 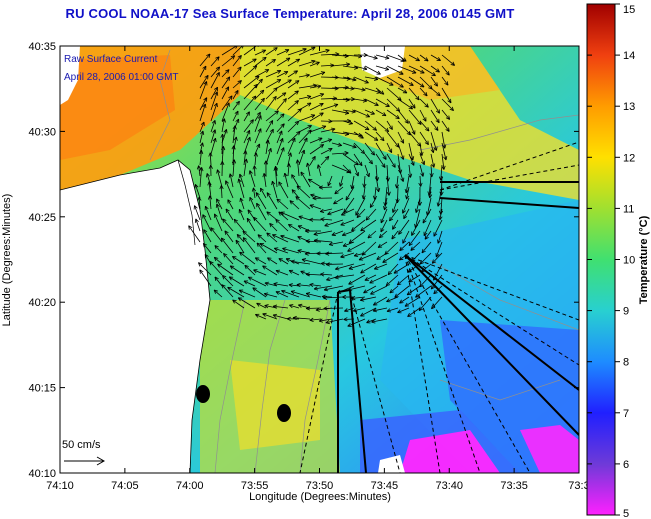 What do you see at coordinates (121, 77) in the screenshot?
I see `legend-line-2: April 28, 2006 01:00 GMT` at bounding box center [121, 77].